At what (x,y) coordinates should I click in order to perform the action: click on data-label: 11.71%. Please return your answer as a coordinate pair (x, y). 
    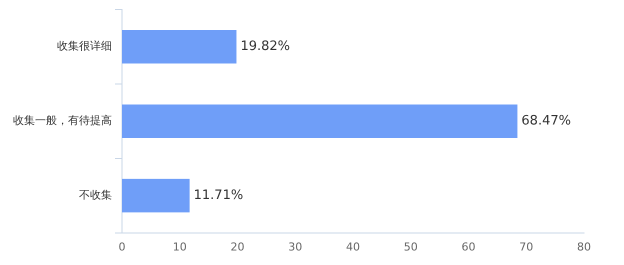
    Looking at the image, I should click on (219, 195).